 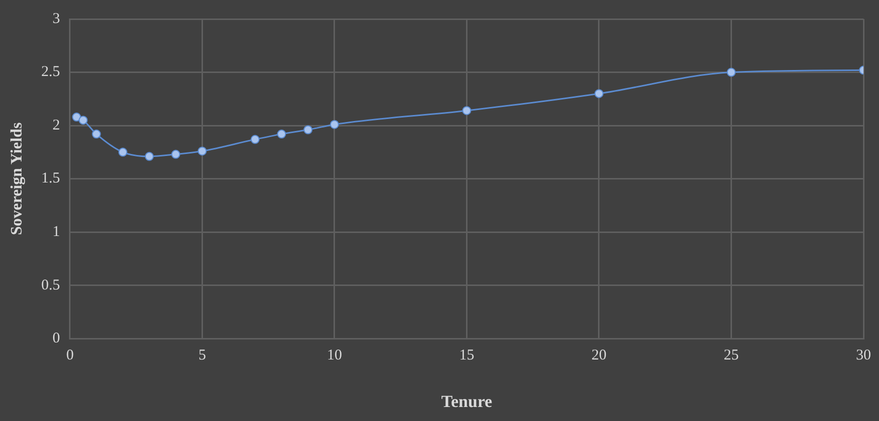 I want to click on x-tick-label: 30, so click(x=863, y=356).